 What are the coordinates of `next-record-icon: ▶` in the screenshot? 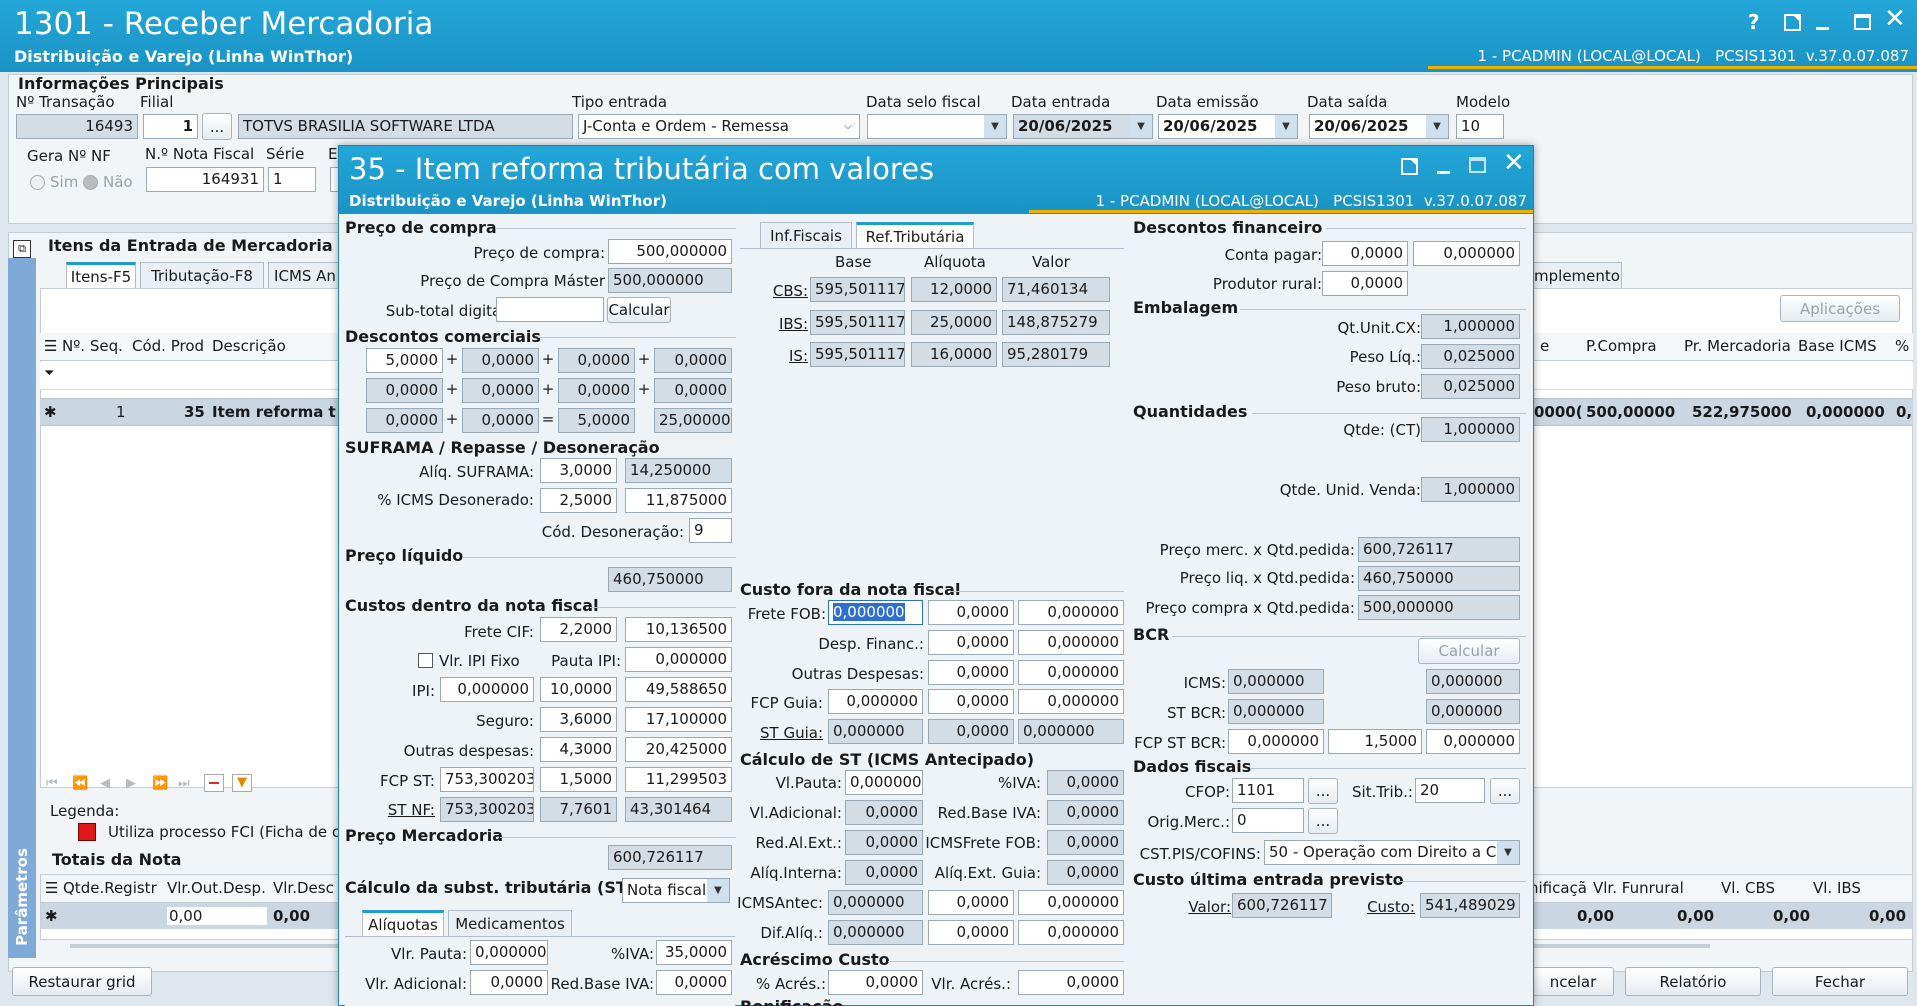 It's located at (131, 783).